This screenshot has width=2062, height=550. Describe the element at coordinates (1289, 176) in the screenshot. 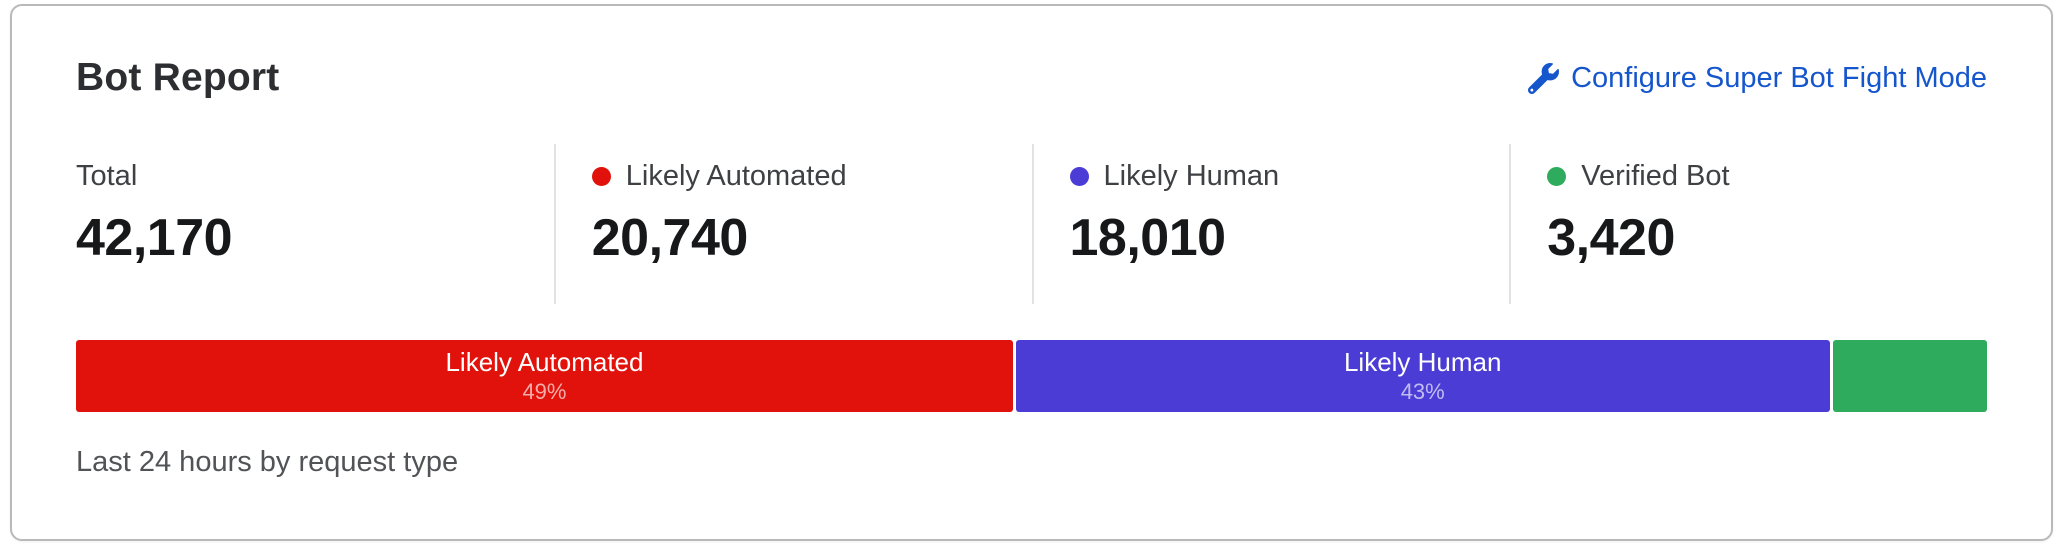

I see `stat-label-row: Likely Human` at that location.